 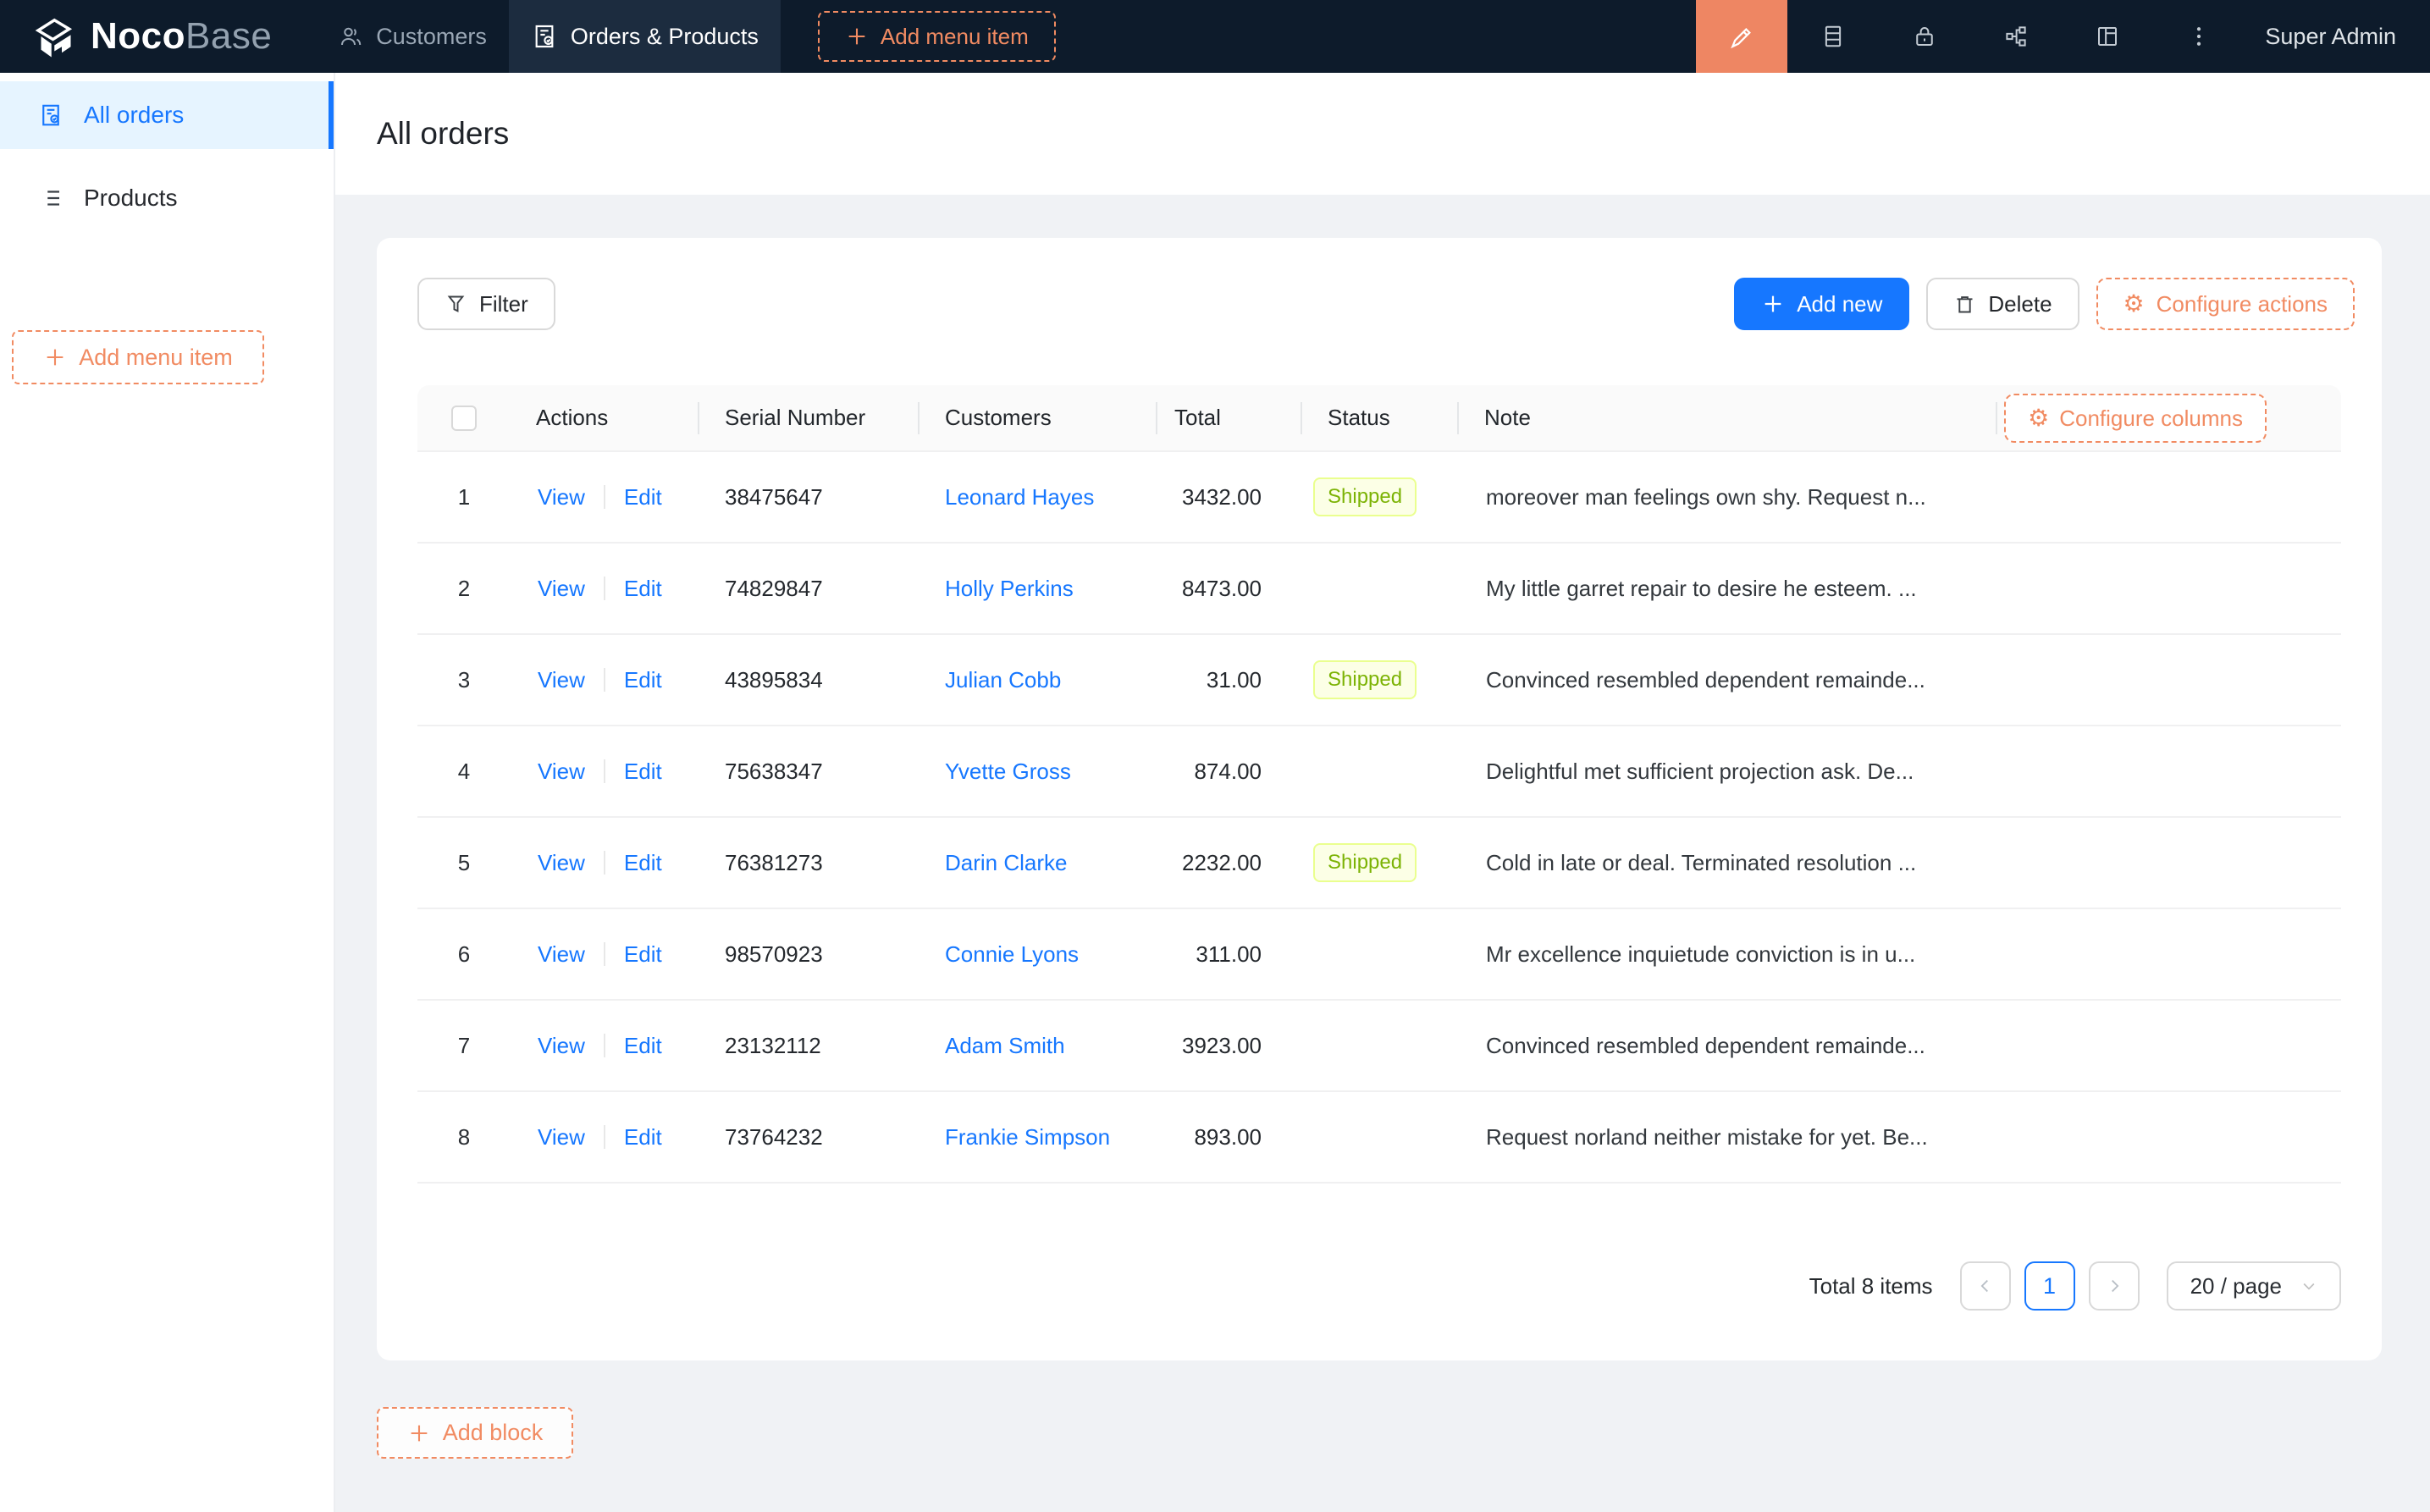 I want to click on more-button, so click(x=2199, y=36).